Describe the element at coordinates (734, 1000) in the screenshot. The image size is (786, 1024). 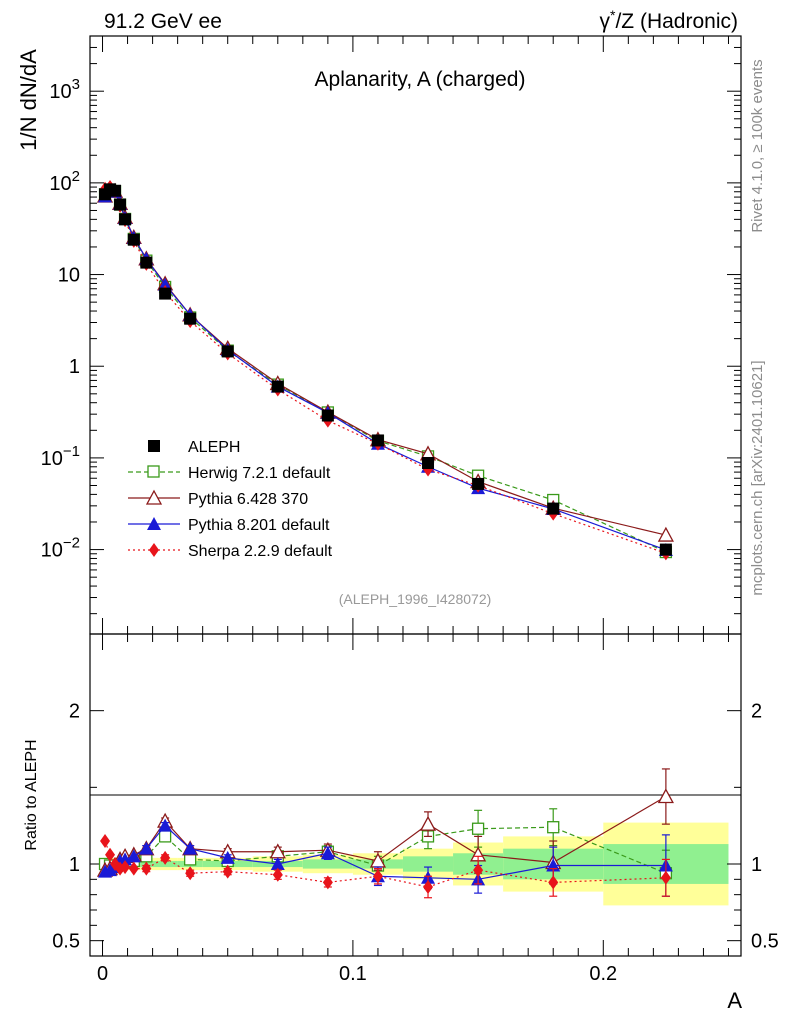
I see `x-axis-title: A` at that location.